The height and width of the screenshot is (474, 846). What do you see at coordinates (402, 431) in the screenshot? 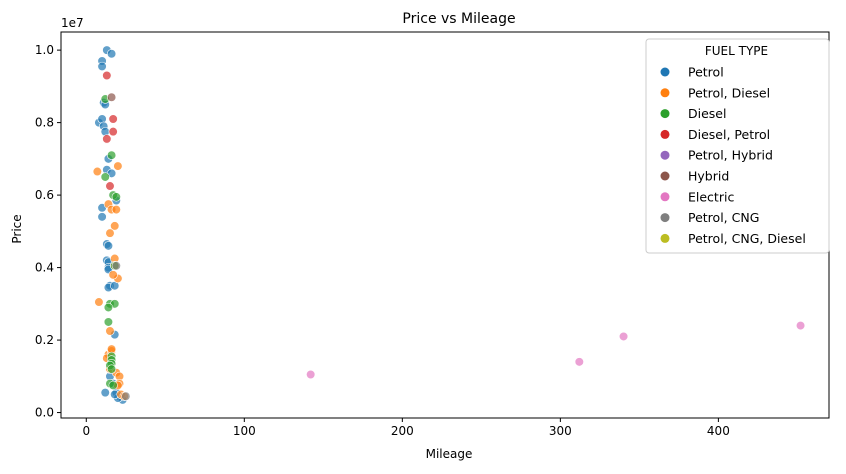
I see `x-tick-label: 200` at bounding box center [402, 431].